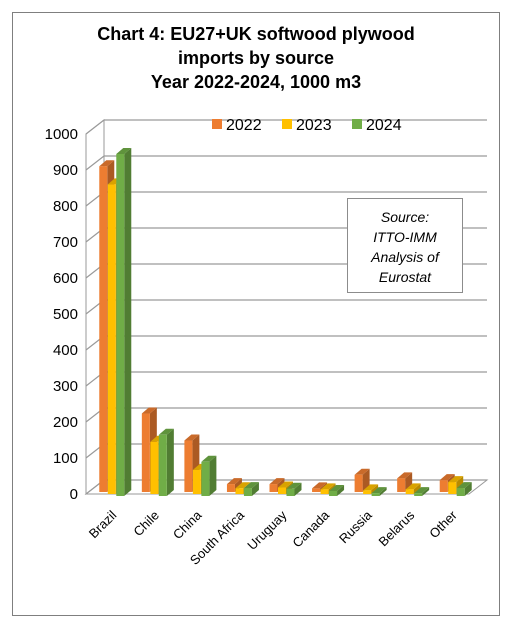 The image size is (512, 629). I want to click on bar-south-africa-2024, so click(251, 489).